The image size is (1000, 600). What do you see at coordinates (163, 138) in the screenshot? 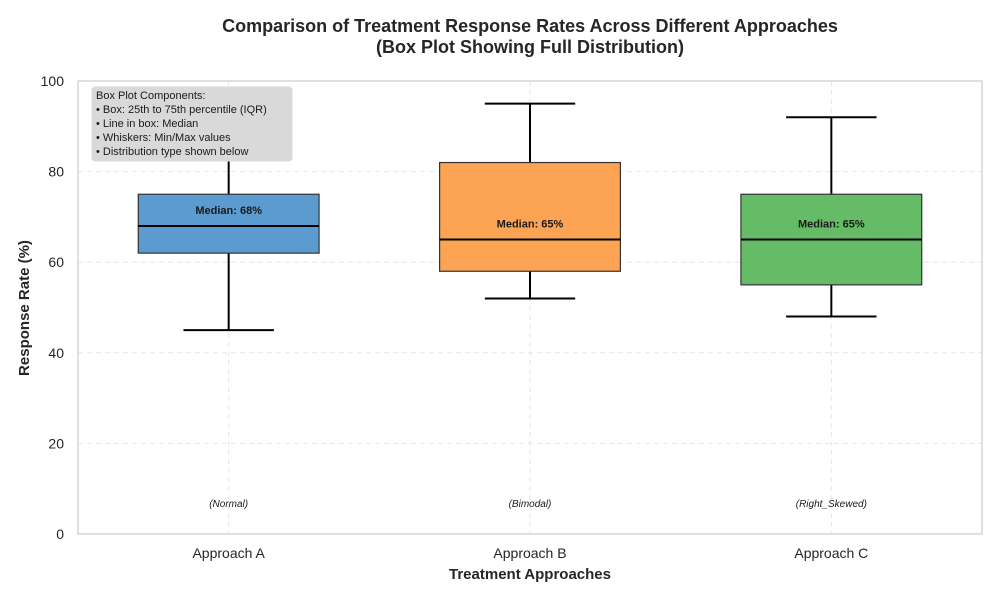
I see `legend-line: • Whiskers: Min/Max values` at bounding box center [163, 138].